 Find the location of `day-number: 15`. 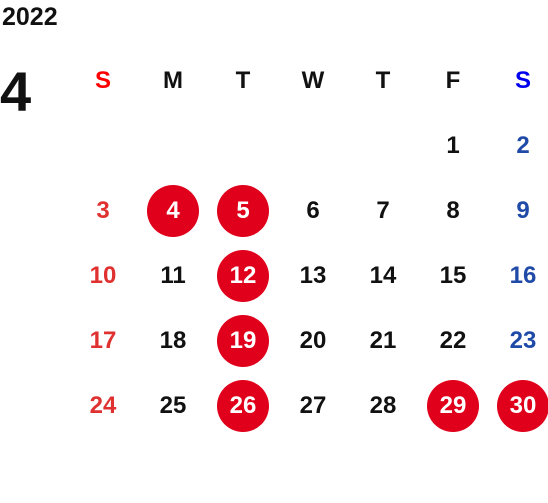

day-number: 15 is located at coordinates (453, 275).